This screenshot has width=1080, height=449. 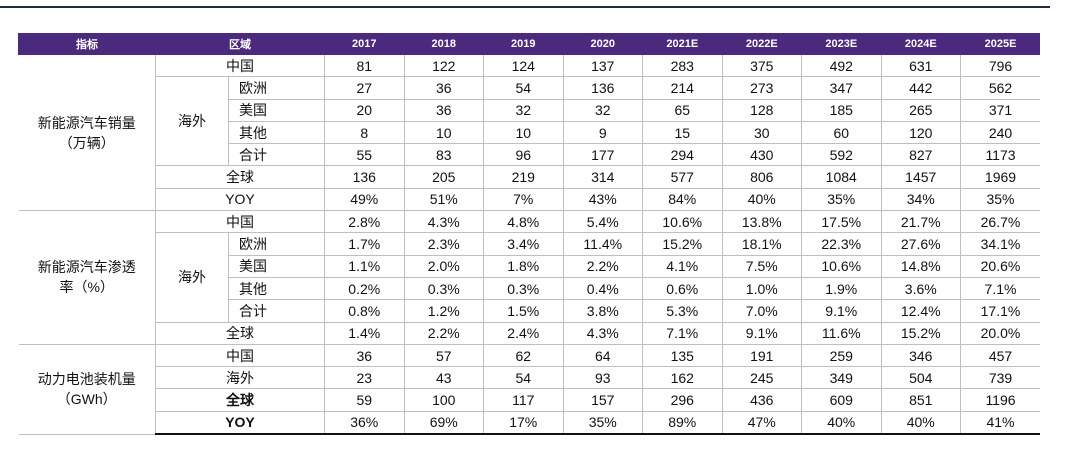 What do you see at coordinates (761, 88) in the screenshot?
I see `value-cell: 273` at bounding box center [761, 88].